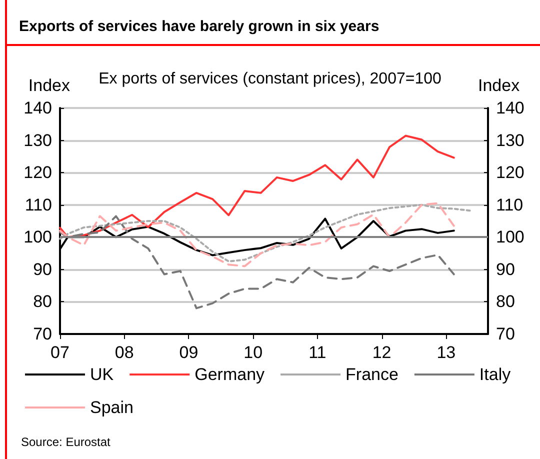  Describe the element at coordinates (42, 334) in the screenshot. I see `y-tick-label: 70` at that location.